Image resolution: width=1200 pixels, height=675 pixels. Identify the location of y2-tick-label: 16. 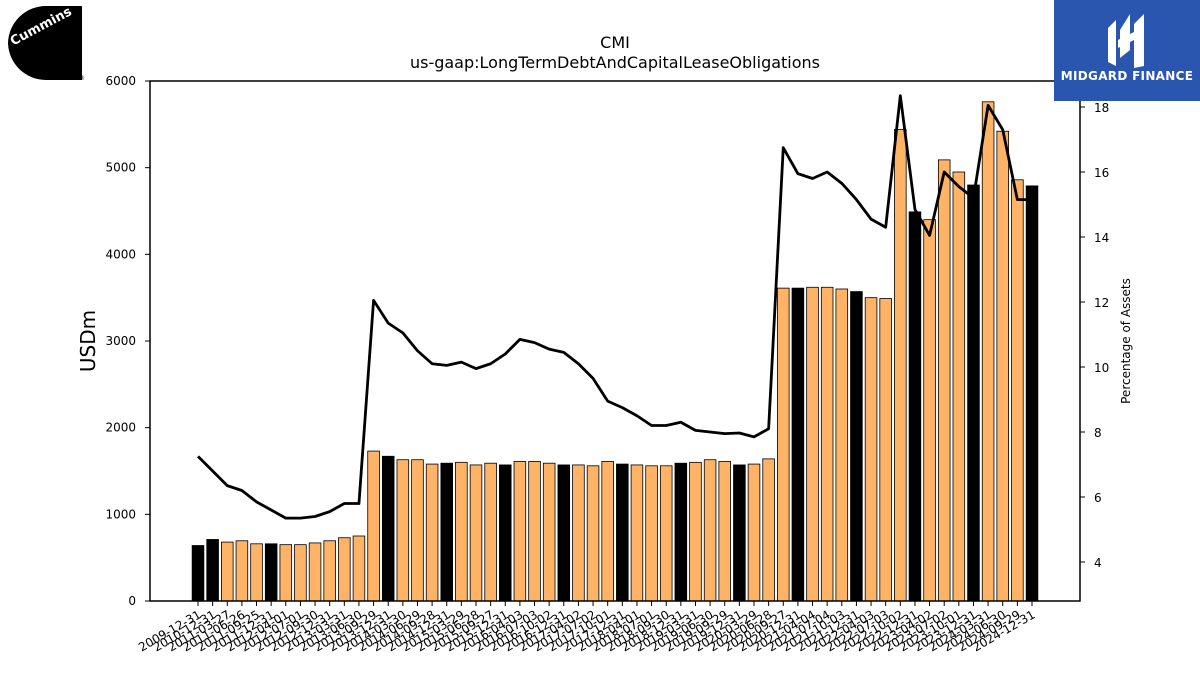
(1101, 173).